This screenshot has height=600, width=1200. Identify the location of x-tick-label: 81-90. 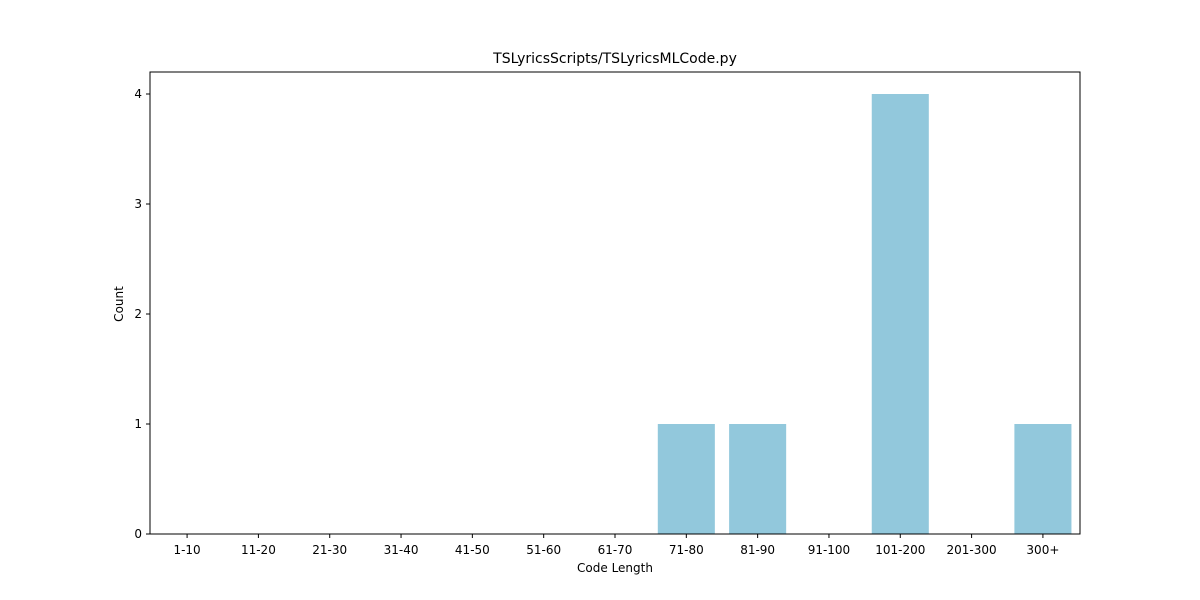
(757, 550).